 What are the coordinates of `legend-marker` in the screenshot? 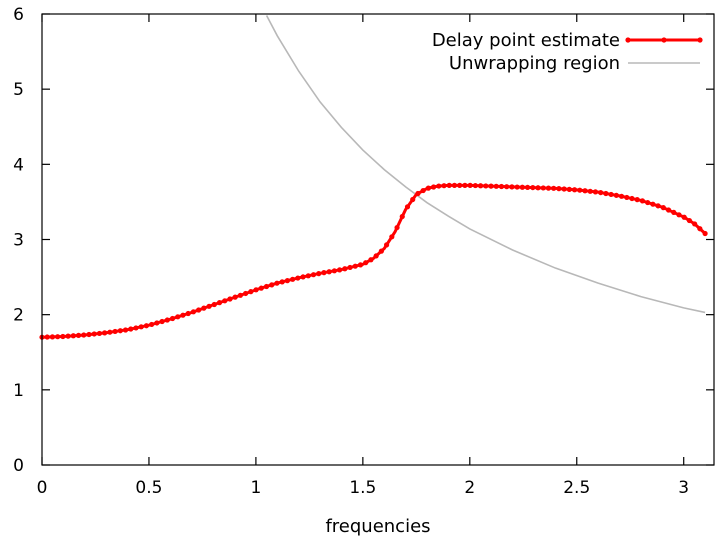 It's located at (628, 40).